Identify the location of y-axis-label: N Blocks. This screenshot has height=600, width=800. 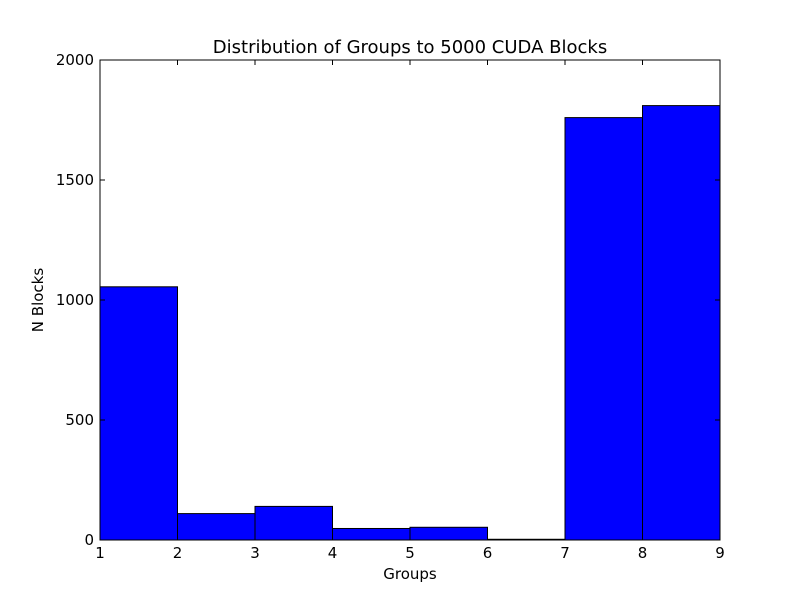
(38, 300).